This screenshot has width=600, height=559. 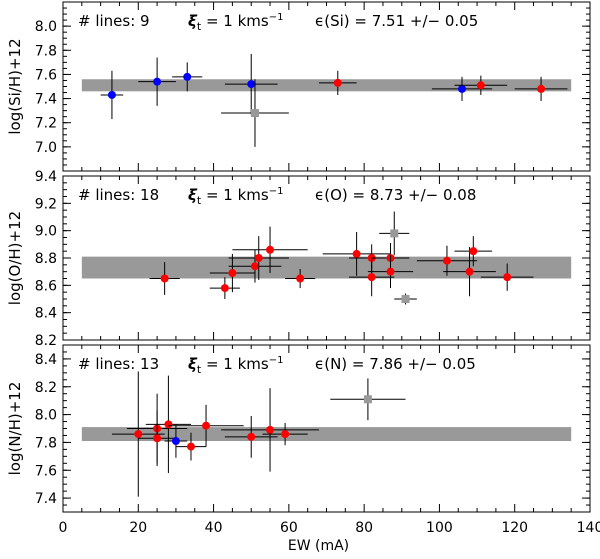 I want to click on annotation-abundance: ϵ(Si) = 7.51 +/− 0.05, so click(x=396, y=21).